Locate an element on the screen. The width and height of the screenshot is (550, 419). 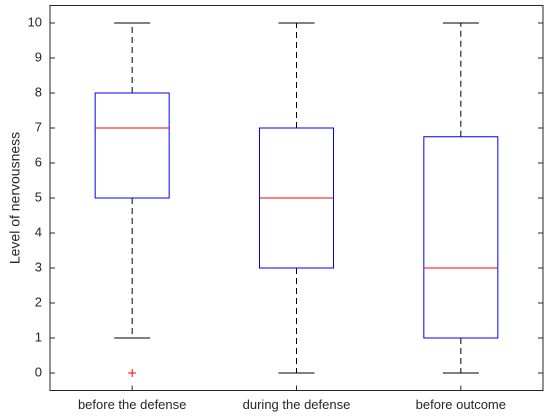
y-tick-label: 5 is located at coordinates (38, 196).